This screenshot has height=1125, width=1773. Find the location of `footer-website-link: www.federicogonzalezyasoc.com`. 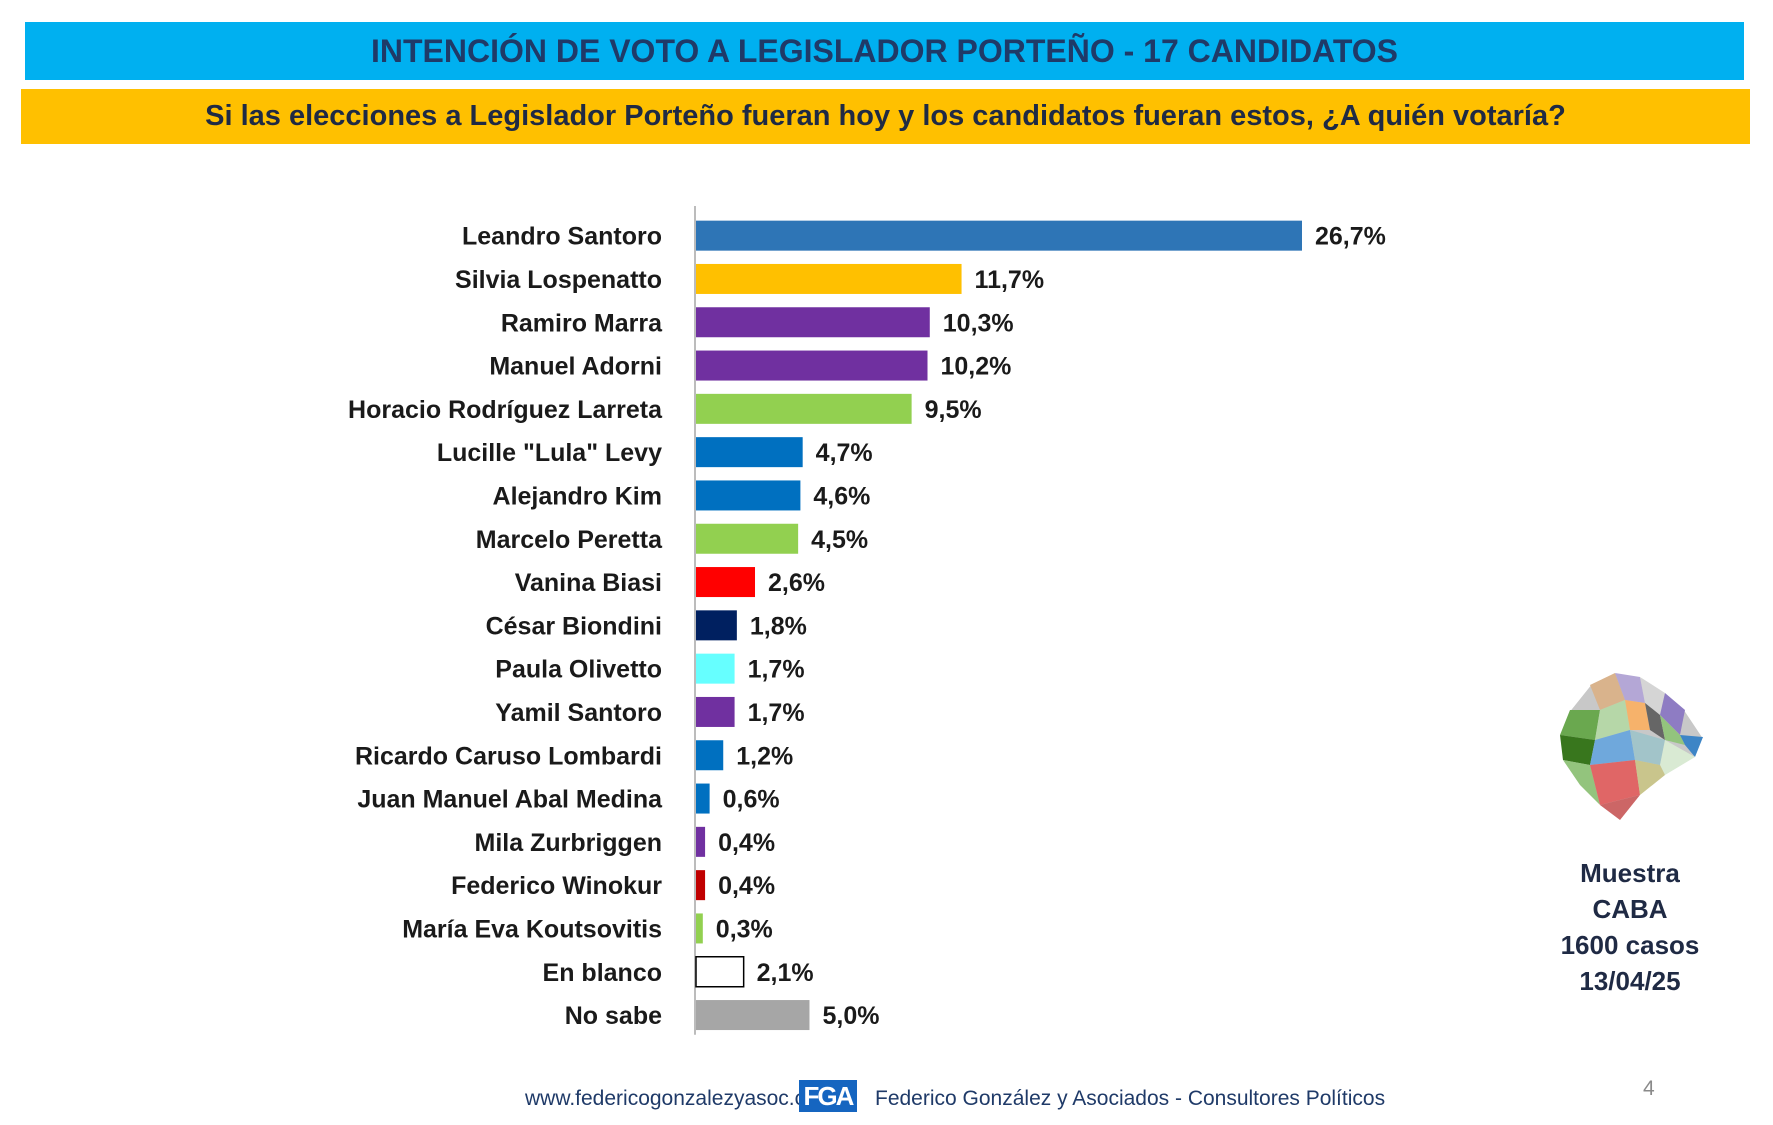

footer-website-link: www.federicogonzalezyasoc.com is located at coordinates (680, 1098).